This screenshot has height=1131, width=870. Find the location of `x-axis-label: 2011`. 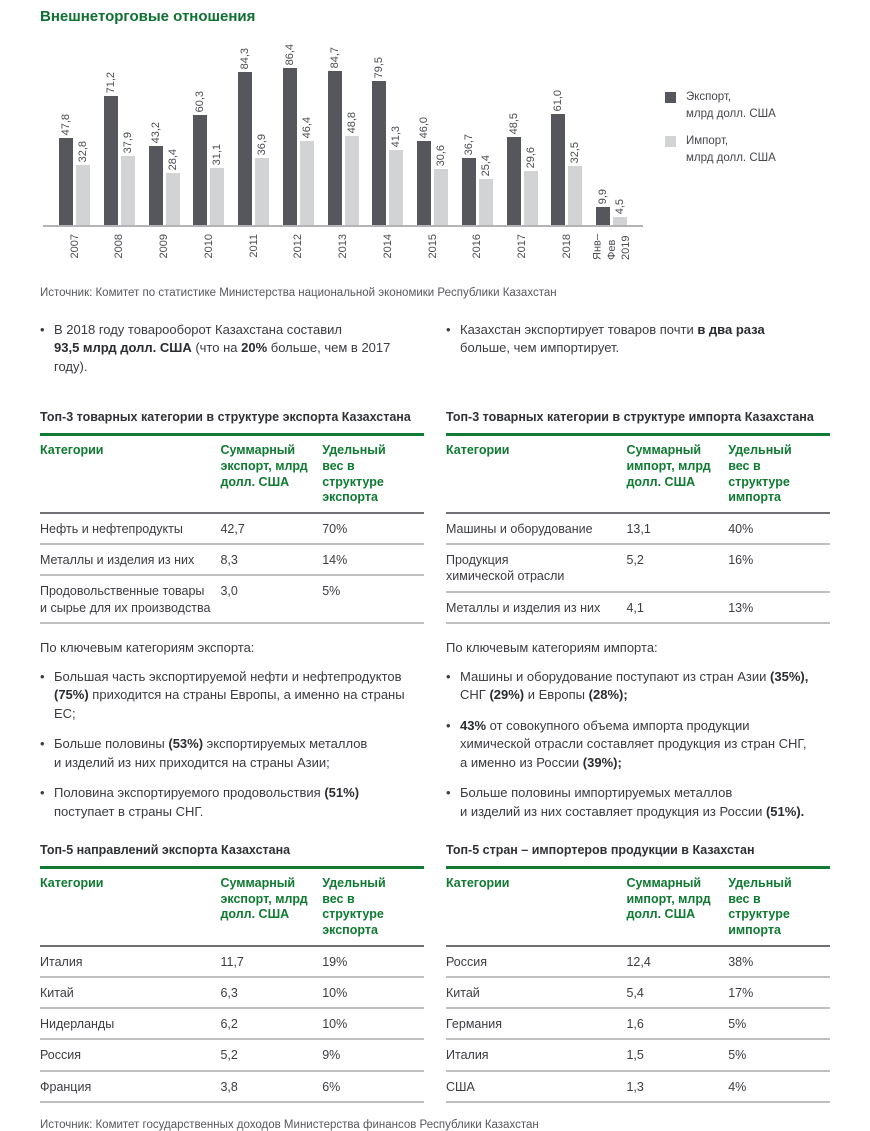

x-axis-label: 2011 is located at coordinates (253, 246).